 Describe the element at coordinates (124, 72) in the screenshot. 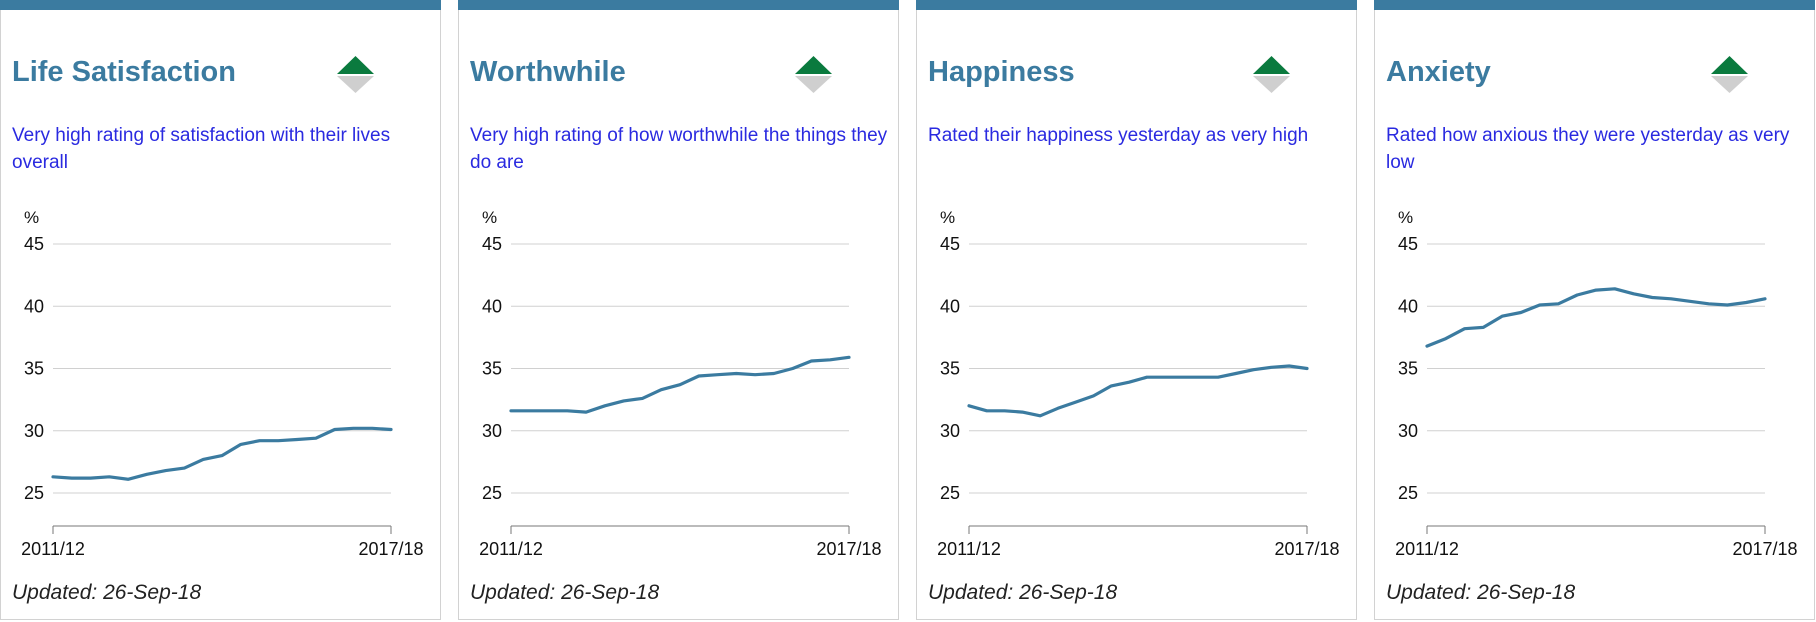

I see `card-title: Life Satisfaction` at that location.